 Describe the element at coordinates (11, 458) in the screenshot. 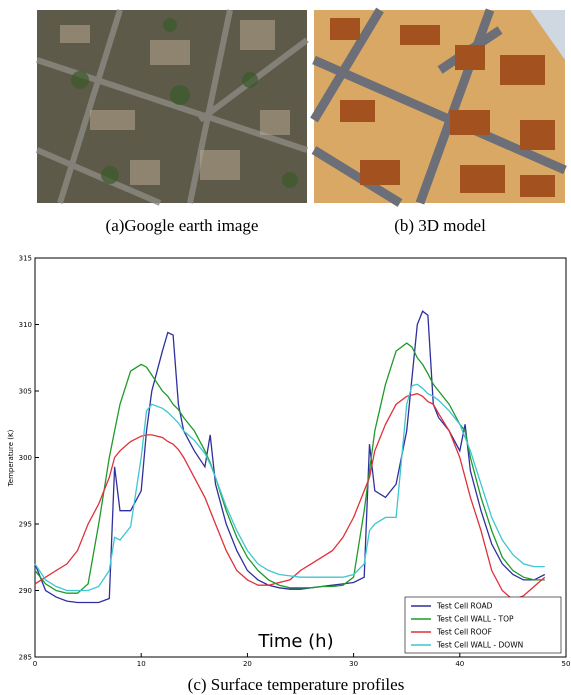

I see `y-axis-label: Temperature (K)` at that location.